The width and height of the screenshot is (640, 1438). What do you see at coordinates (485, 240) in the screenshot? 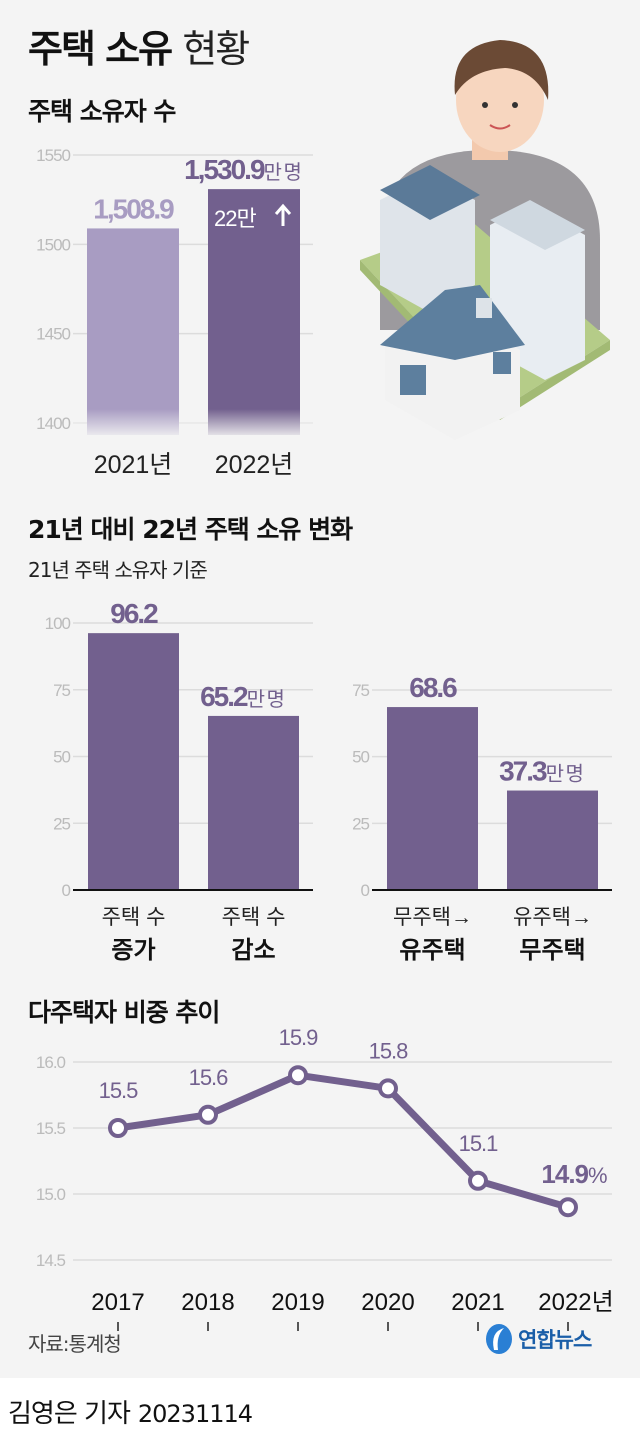
I see `illustration-person-with-houses` at bounding box center [485, 240].